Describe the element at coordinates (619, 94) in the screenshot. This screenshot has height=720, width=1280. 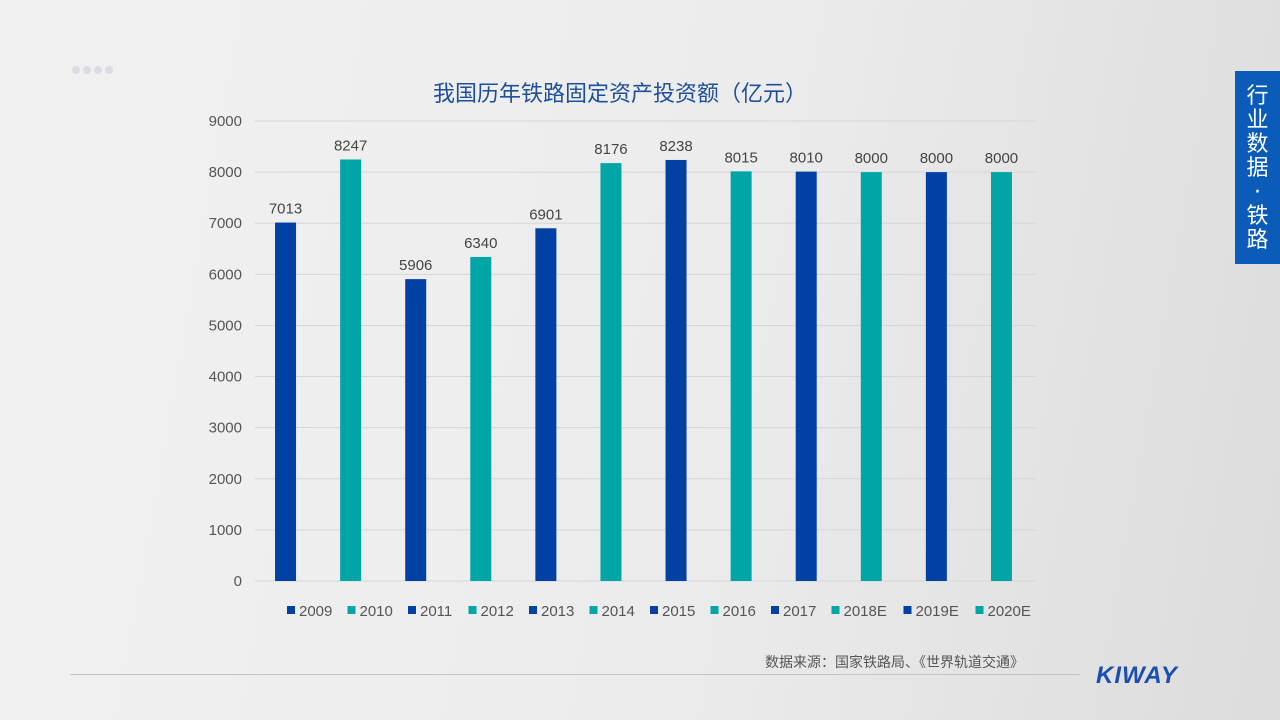
I see `chart-title: 我国历年铁路固定资产投资额（亿元）` at that location.